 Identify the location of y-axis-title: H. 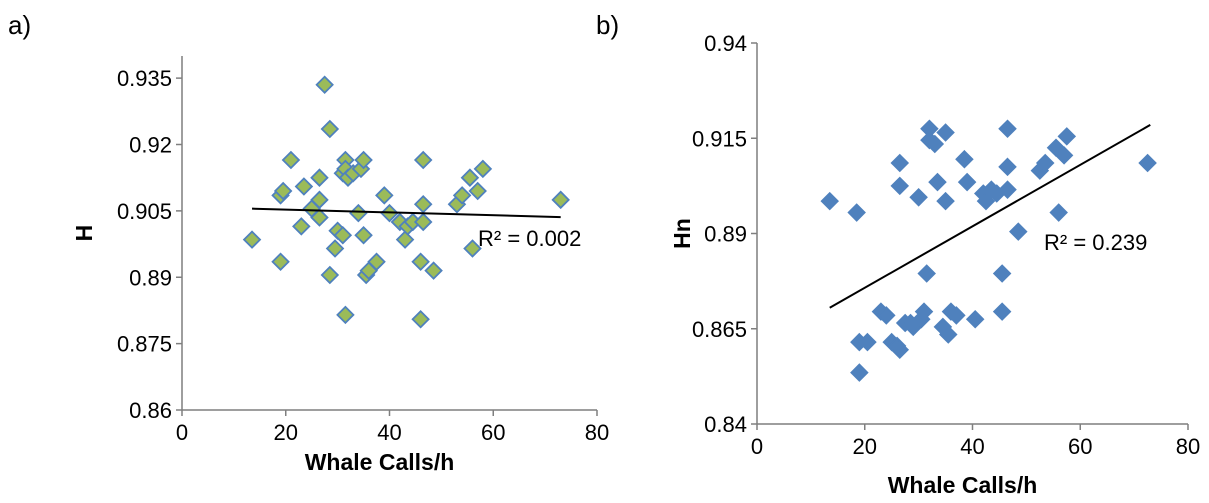
(84, 233).